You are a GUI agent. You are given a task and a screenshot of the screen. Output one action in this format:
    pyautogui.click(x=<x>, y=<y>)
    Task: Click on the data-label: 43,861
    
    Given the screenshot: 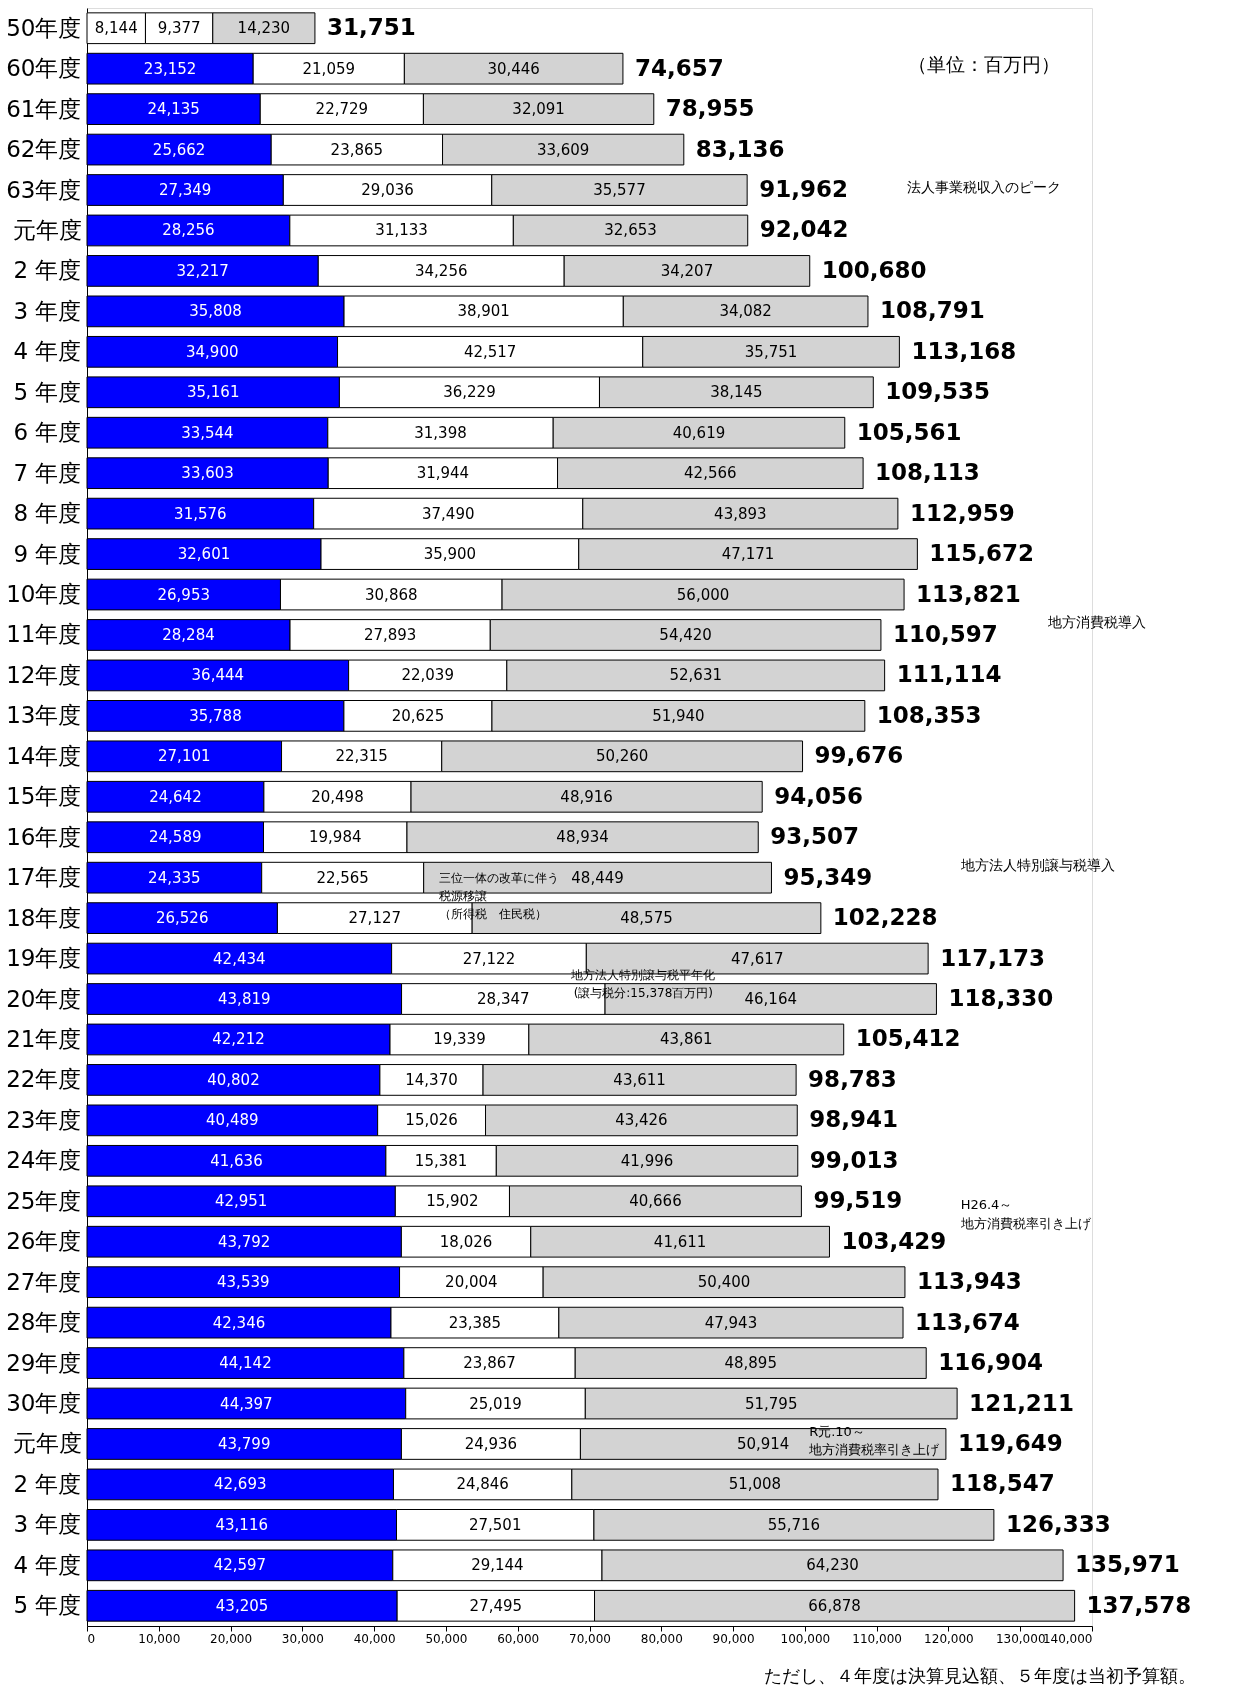 What is the action you would take?
    pyautogui.click(x=686, y=1039)
    